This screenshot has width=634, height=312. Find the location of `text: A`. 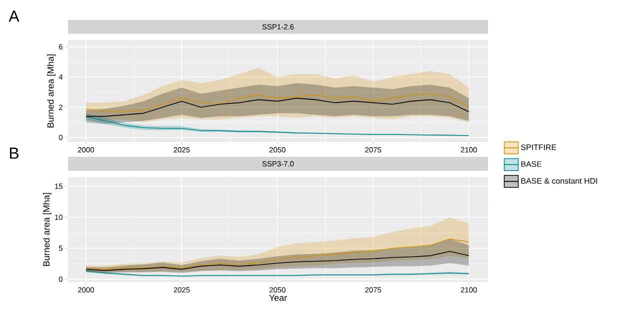

text: A is located at coordinates (14, 16).